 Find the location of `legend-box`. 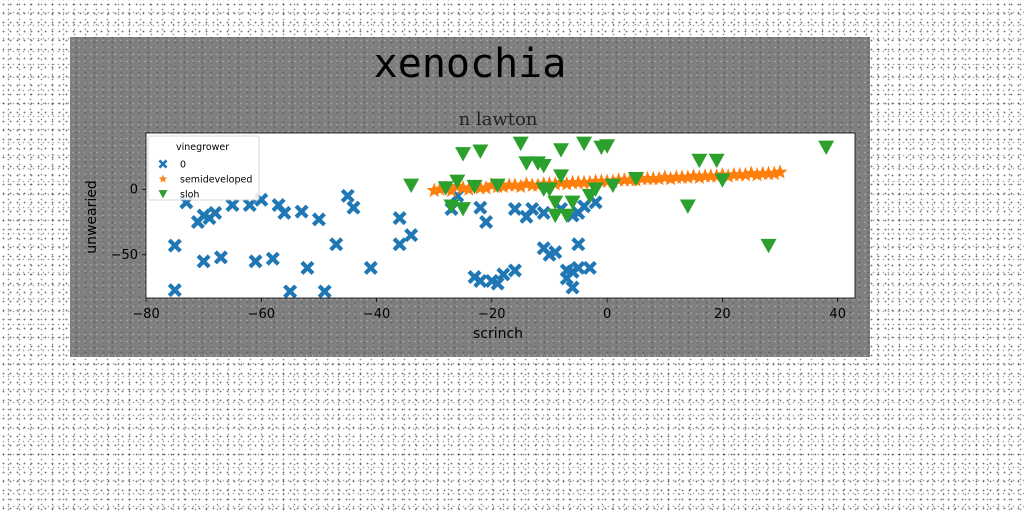

legend-box is located at coordinates (203, 168).